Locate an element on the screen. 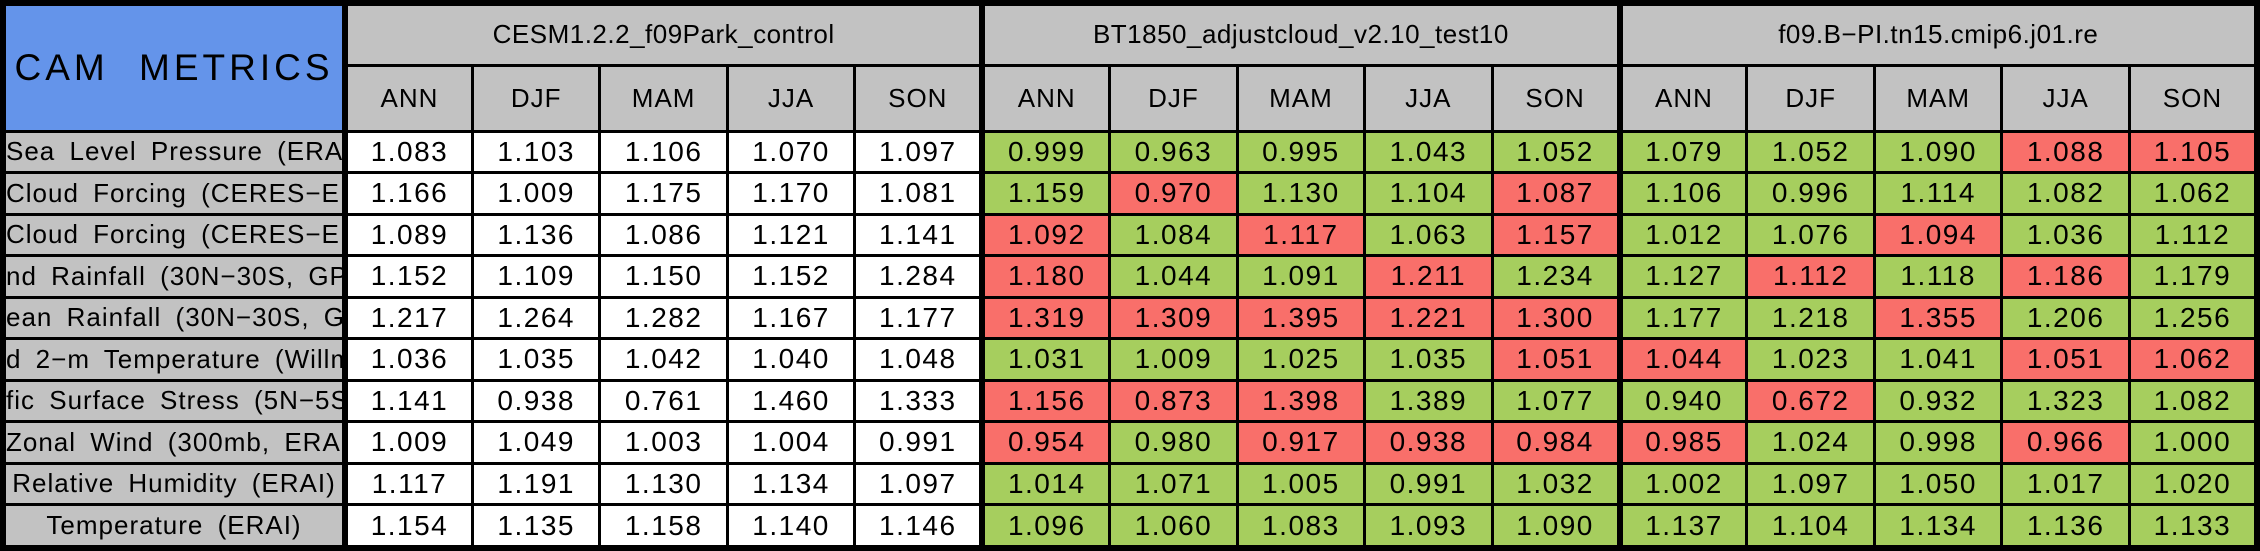 The width and height of the screenshot is (2260, 551). value-cell: 1.040 is located at coordinates (791, 359).